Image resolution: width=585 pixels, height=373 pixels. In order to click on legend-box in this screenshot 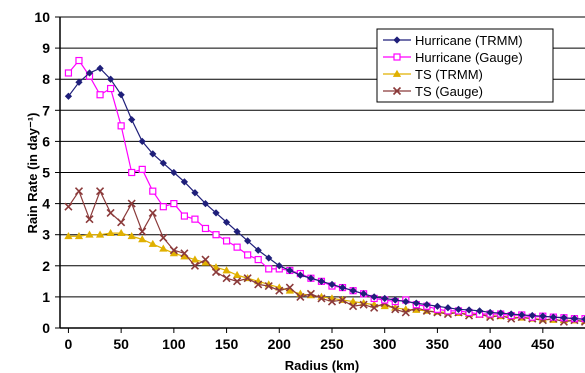, I will do `click(465, 65)`.